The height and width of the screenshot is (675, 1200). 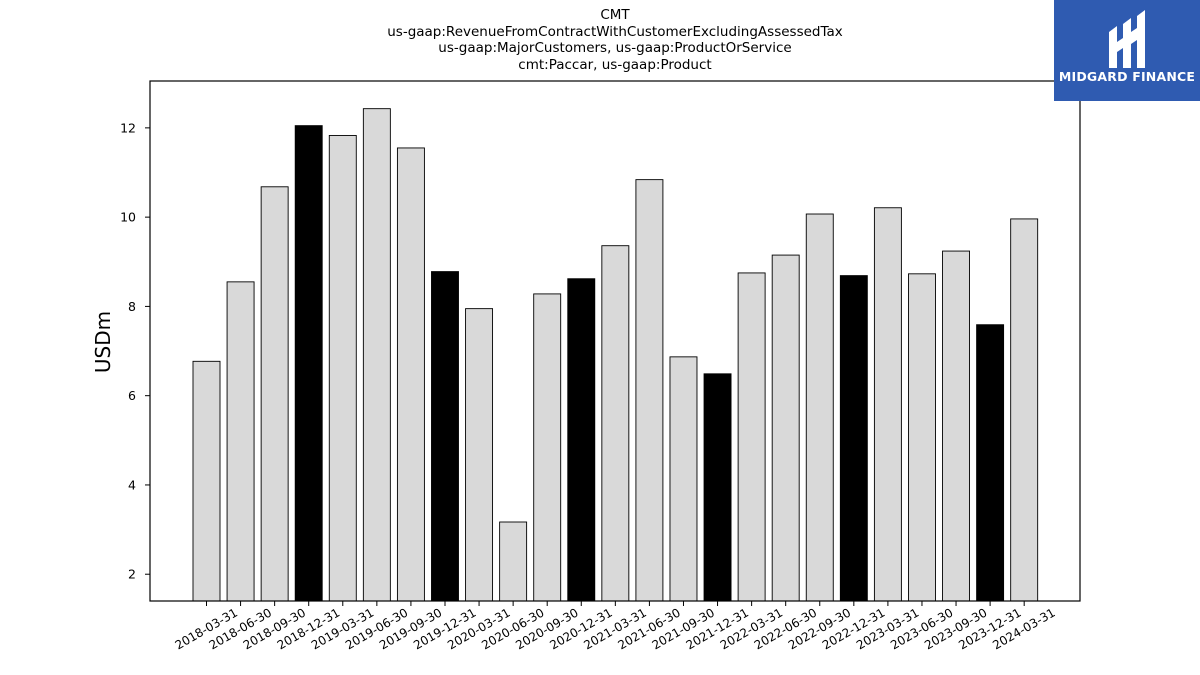 What do you see at coordinates (103, 342) in the screenshot?
I see `y-axis-label: USDm` at bounding box center [103, 342].